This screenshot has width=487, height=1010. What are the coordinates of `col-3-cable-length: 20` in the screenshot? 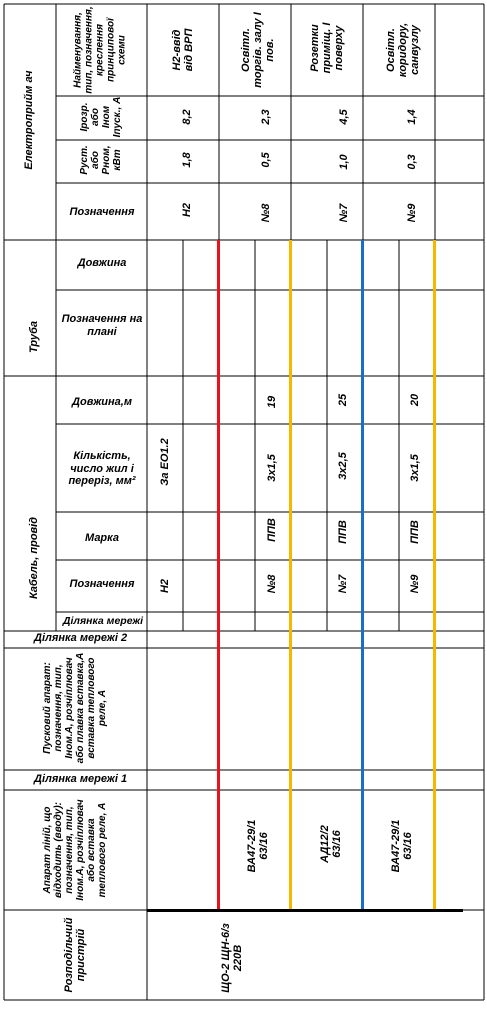 It's located at (414, 400).